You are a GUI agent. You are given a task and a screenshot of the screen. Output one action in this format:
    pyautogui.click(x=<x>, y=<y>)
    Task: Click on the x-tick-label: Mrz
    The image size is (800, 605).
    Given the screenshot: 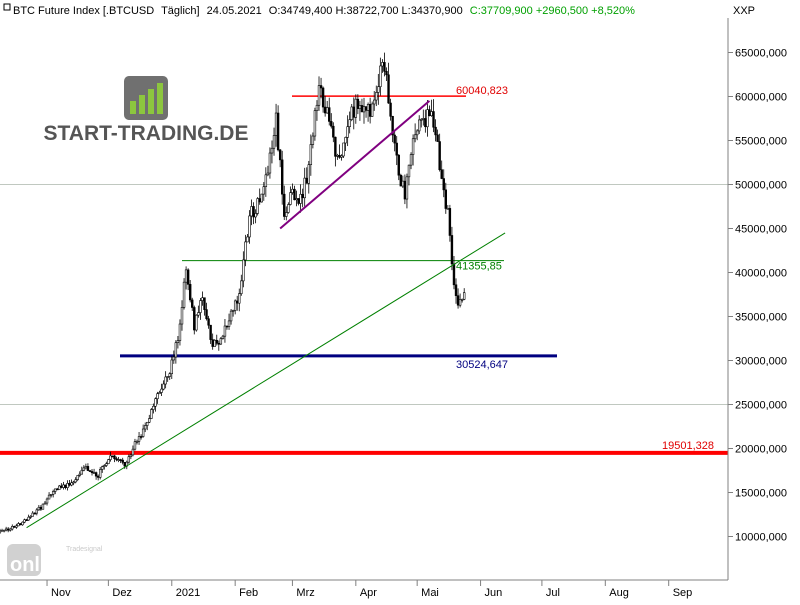 What is the action you would take?
    pyautogui.click(x=305, y=593)
    